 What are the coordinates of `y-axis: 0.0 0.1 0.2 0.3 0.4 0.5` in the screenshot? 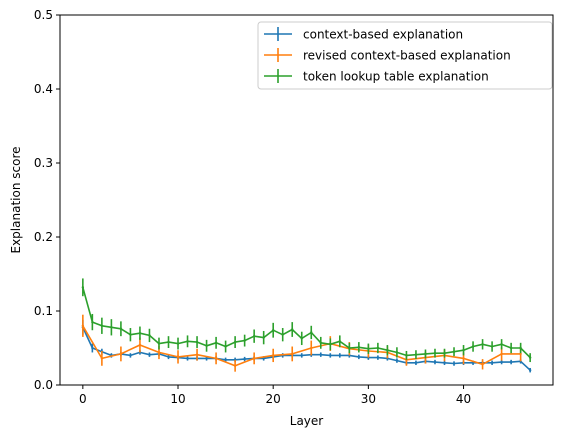 It's located at (47, 200).